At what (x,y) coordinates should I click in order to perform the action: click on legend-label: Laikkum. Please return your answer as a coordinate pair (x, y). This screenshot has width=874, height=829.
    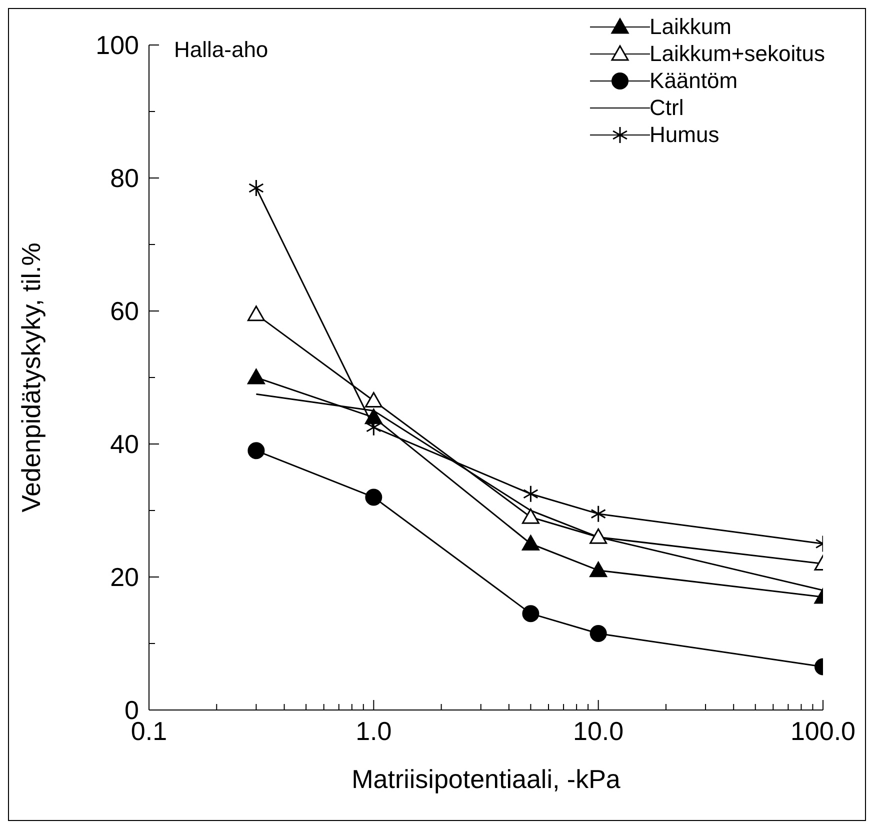
    Looking at the image, I should click on (691, 27).